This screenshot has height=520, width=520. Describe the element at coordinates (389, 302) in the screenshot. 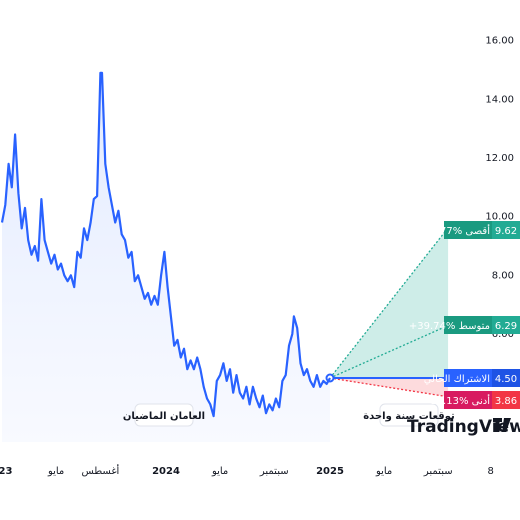

I see `forecast-upper-band` at that location.